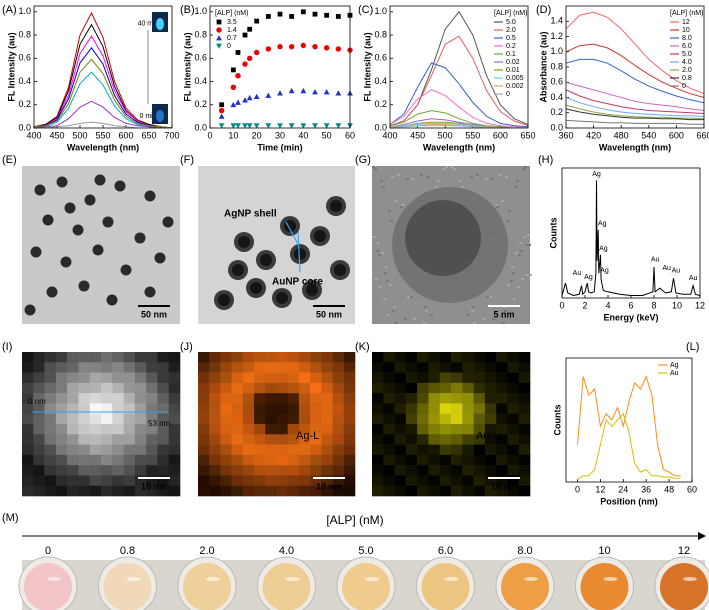 The height and width of the screenshot is (610, 709). What do you see at coordinates (511, 46) in the screenshot?
I see `legend-label: 0.2` at bounding box center [511, 46].